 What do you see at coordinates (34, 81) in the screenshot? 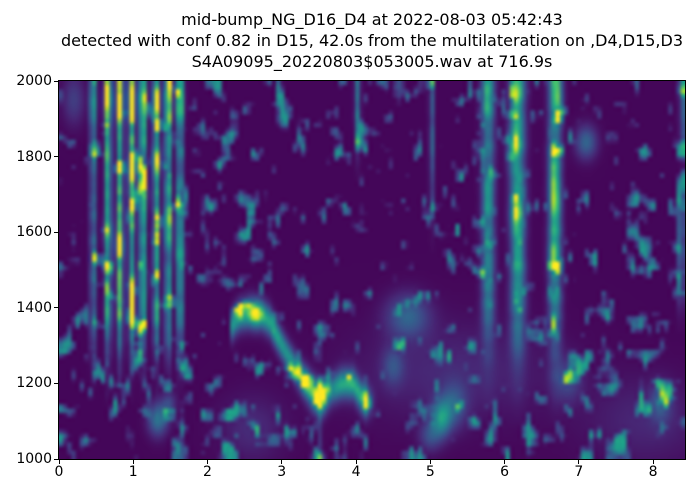
I see `y-tick-label: 2000` at bounding box center [34, 81].